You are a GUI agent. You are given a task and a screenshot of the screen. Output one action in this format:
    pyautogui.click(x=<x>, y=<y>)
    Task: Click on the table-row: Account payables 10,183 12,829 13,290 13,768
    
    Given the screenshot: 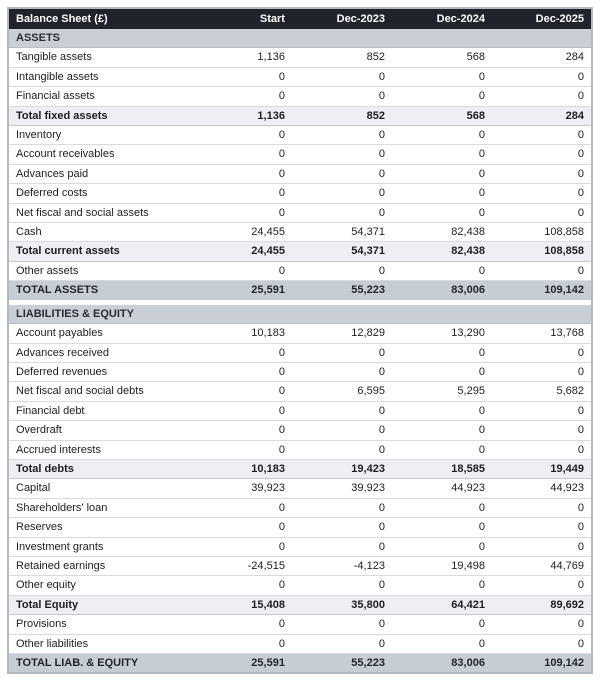 What is the action you would take?
    pyautogui.click(x=300, y=333)
    